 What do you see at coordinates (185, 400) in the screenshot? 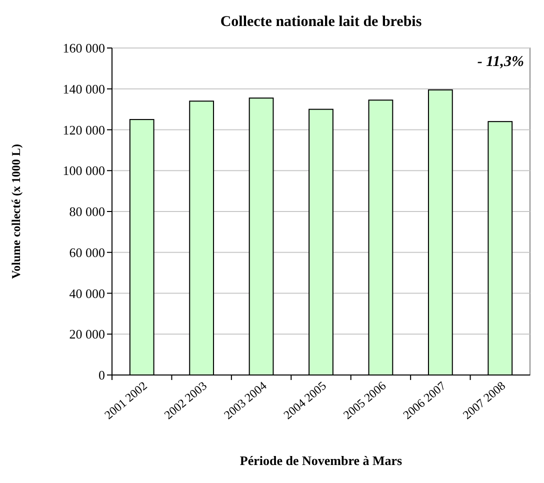
I see `x-tick-label: 2002 2003` at bounding box center [185, 400].